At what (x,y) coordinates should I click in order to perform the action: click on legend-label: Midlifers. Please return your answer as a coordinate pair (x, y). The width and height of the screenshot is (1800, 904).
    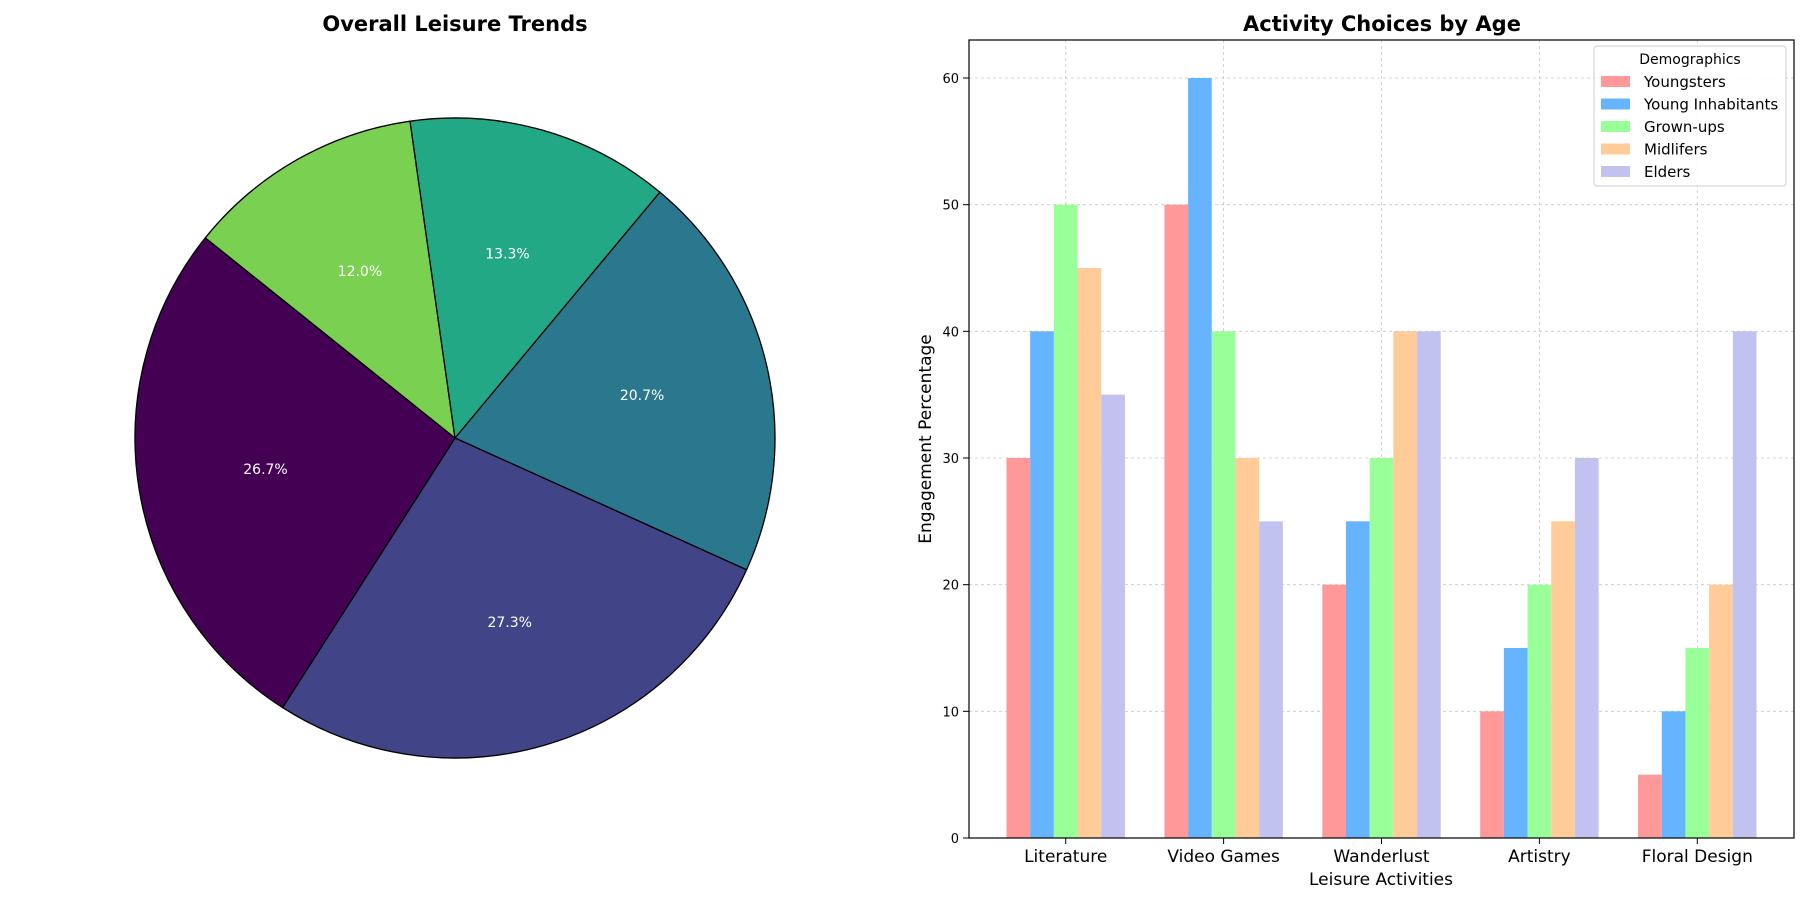
    Looking at the image, I should click on (1676, 150).